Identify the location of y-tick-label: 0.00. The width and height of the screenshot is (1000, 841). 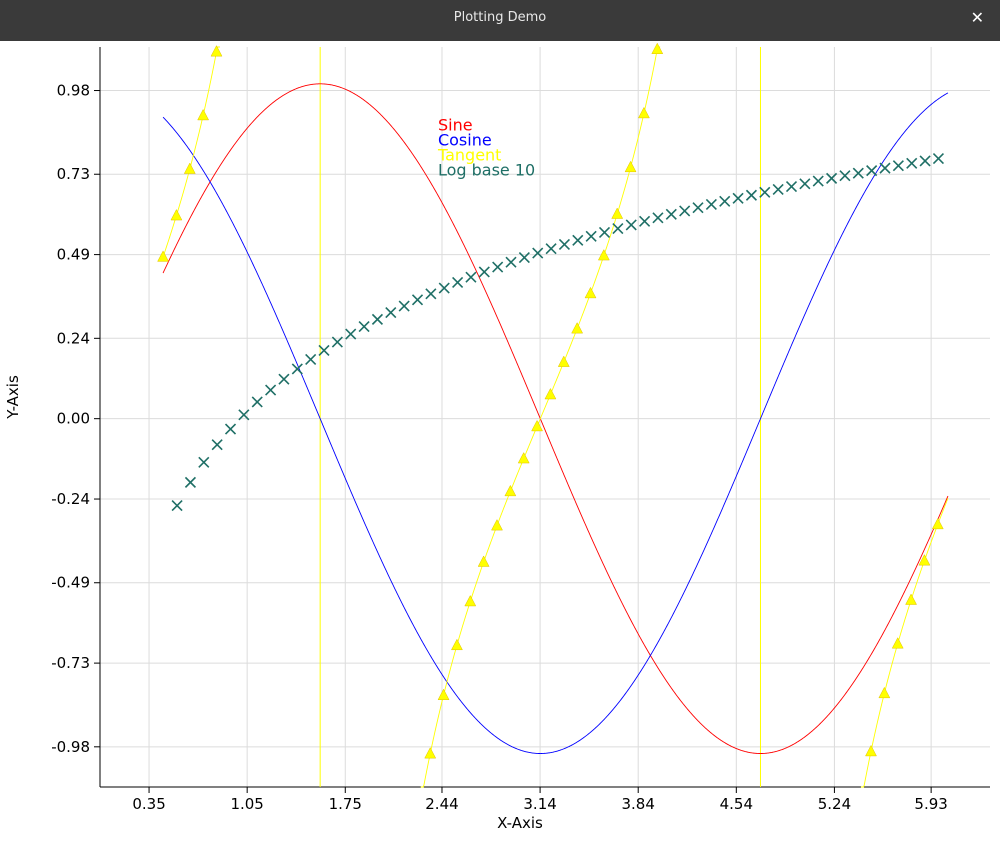
(73, 419).